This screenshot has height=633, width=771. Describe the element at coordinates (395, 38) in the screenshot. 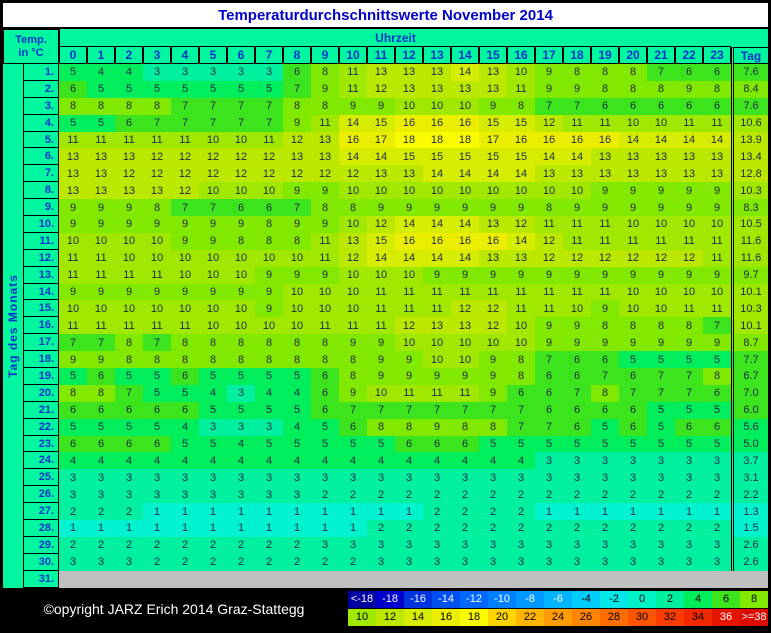

I see `uhrzeit-header: Uhrzeit` at that location.